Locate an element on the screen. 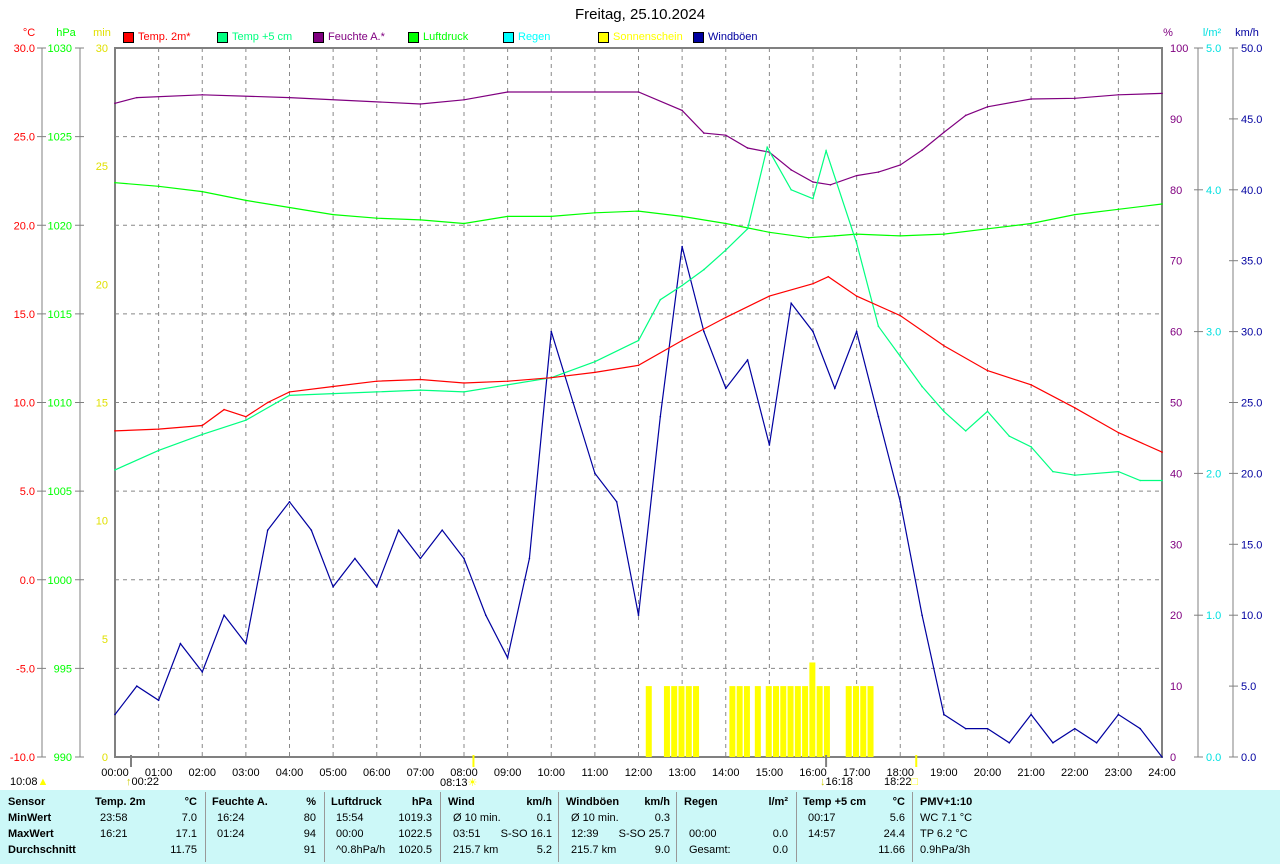 This screenshot has height=864, width=1280. y-tick-label: 0 is located at coordinates (105, 758).